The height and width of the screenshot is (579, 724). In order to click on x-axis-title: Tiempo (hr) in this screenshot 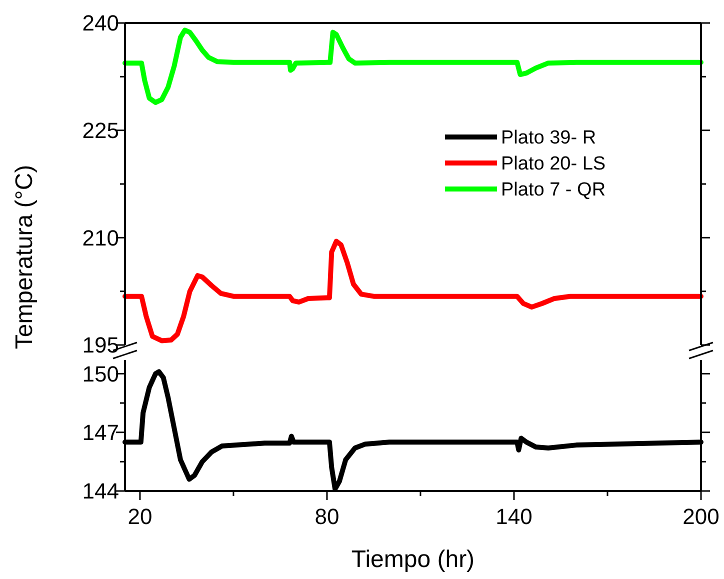, I will do `click(413, 559)`.